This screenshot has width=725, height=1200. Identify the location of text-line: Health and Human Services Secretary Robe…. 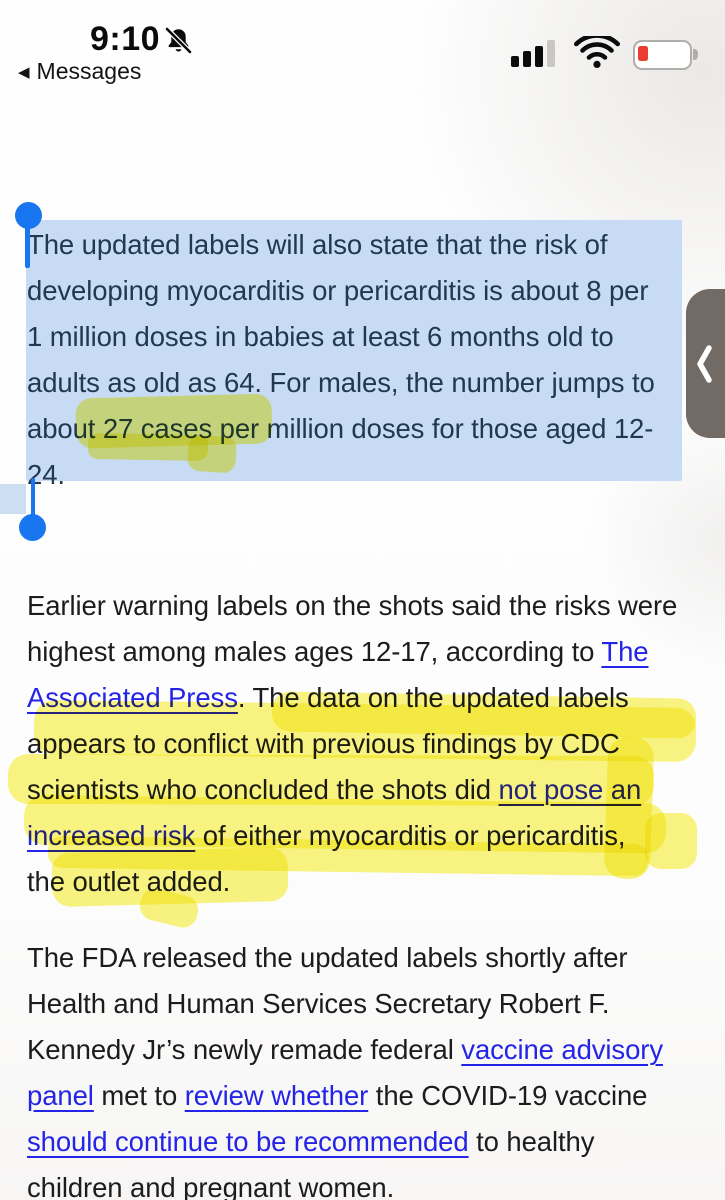
(345, 1004).